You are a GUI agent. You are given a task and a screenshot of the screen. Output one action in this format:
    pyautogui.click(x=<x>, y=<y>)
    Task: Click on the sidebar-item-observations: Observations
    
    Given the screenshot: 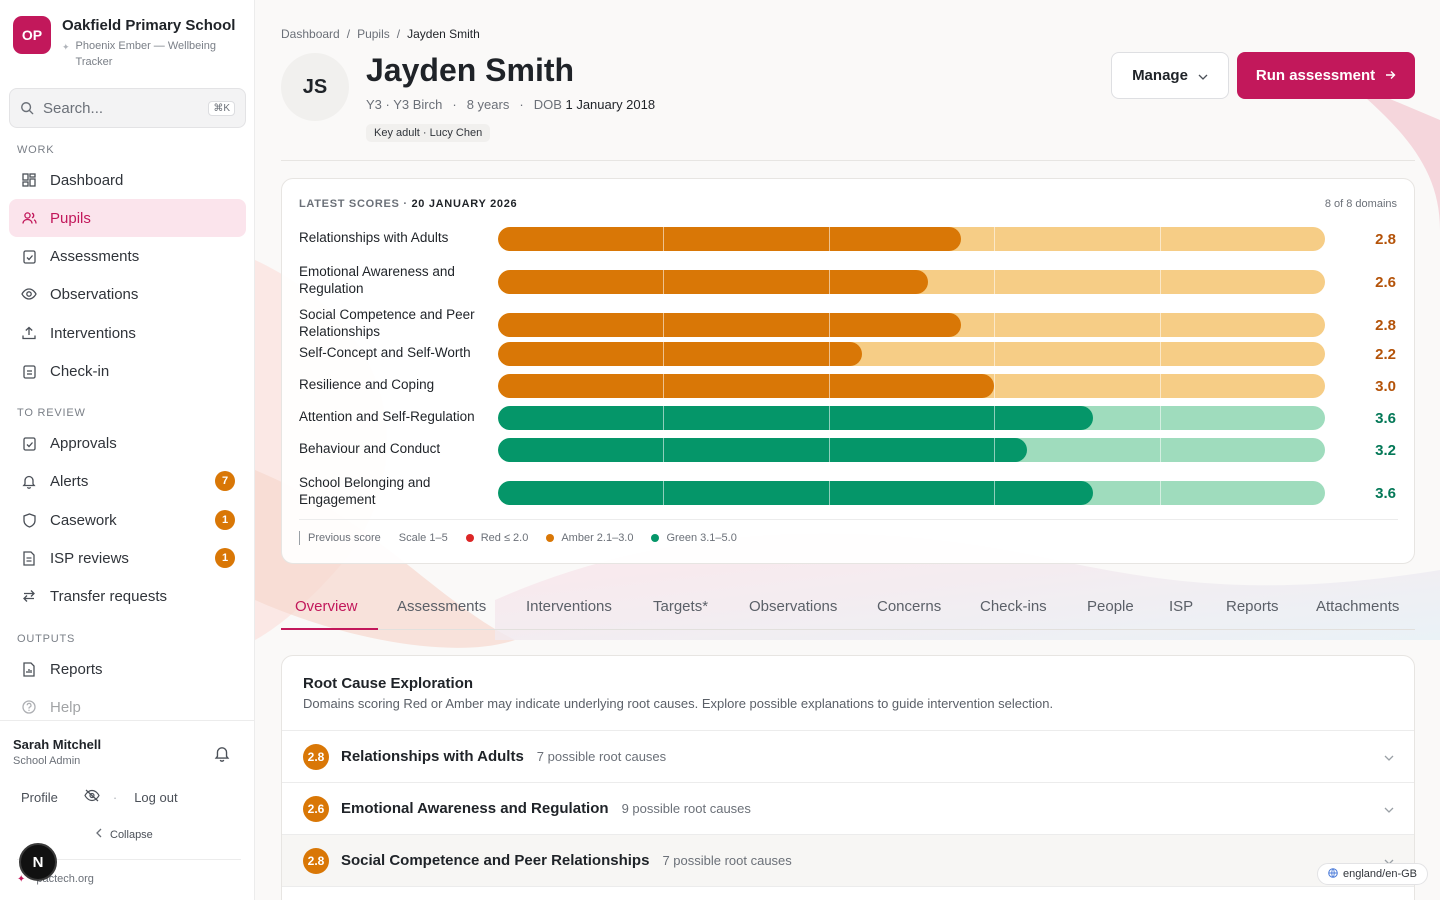 What is the action you would take?
    pyautogui.click(x=127, y=294)
    